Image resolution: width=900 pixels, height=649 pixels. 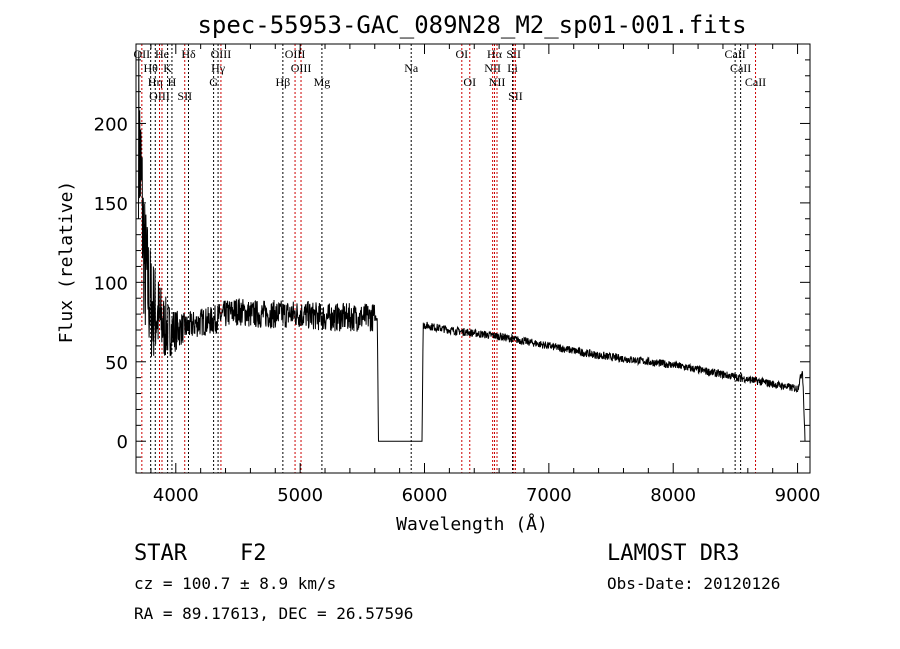 I want to click on spectral-line-label: Hβ, so click(x=282, y=82).